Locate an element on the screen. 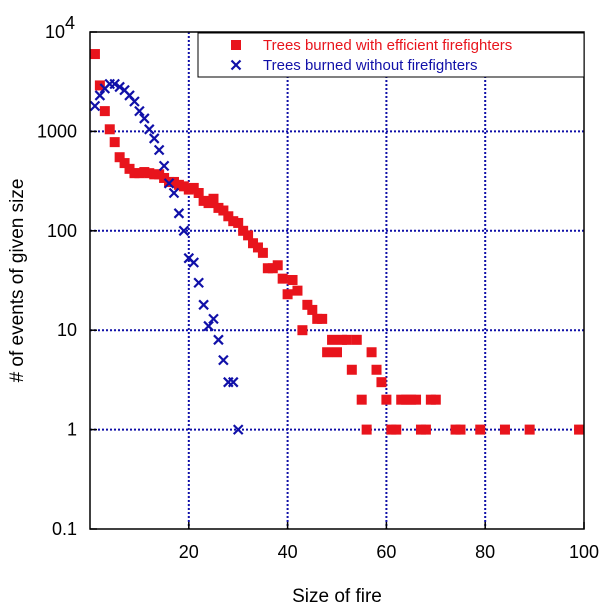 Image resolution: width=606 pixels, height=610 pixels. legend-entry: Trees burned with efficient firefighters is located at coordinates (371, 45).